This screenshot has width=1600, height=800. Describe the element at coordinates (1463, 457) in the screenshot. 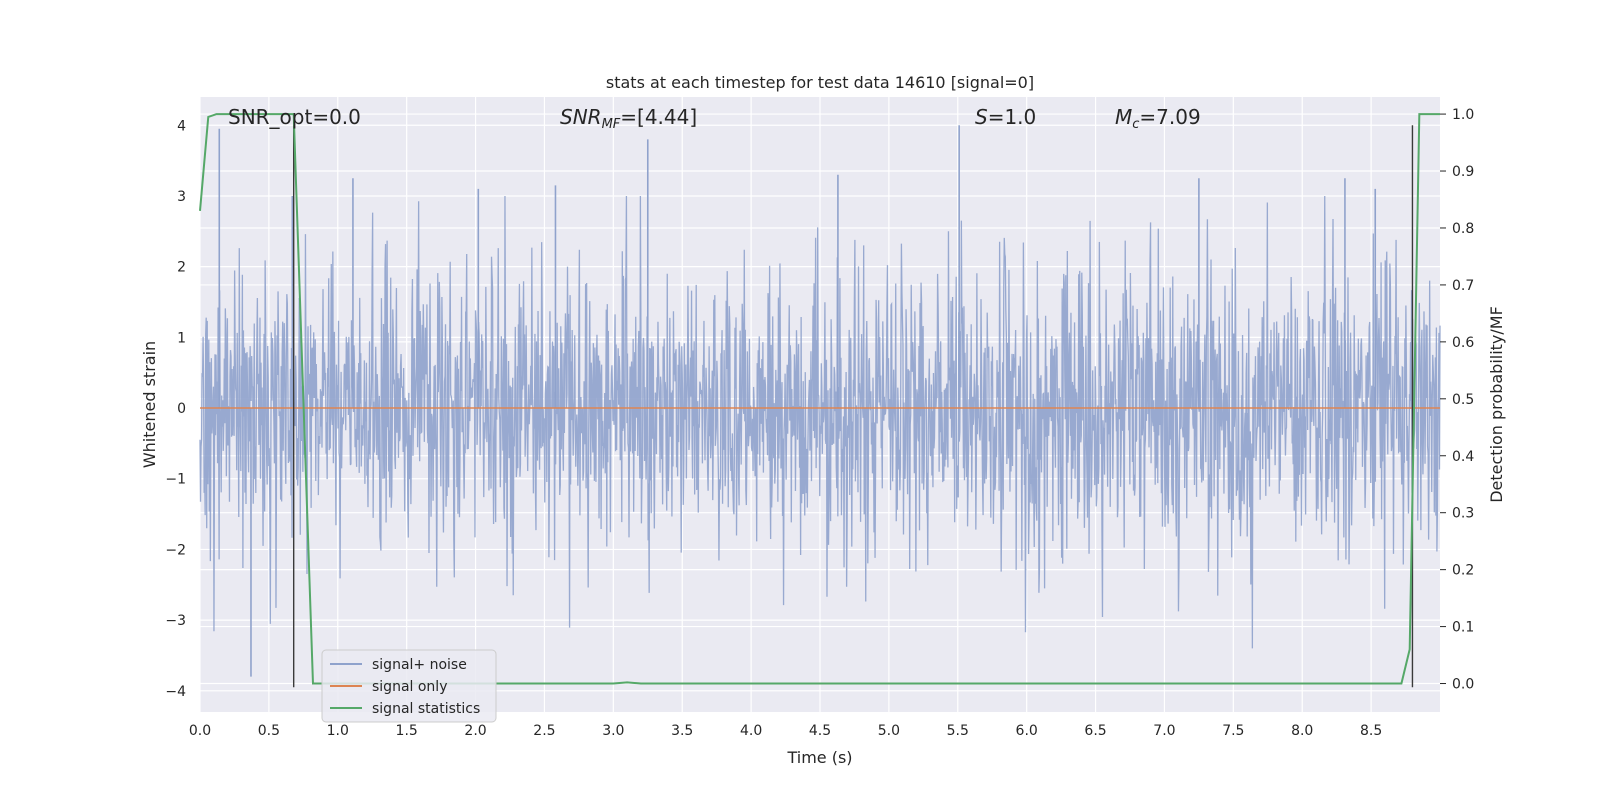

I see `y-right-tick-label: 0.4` at that location.